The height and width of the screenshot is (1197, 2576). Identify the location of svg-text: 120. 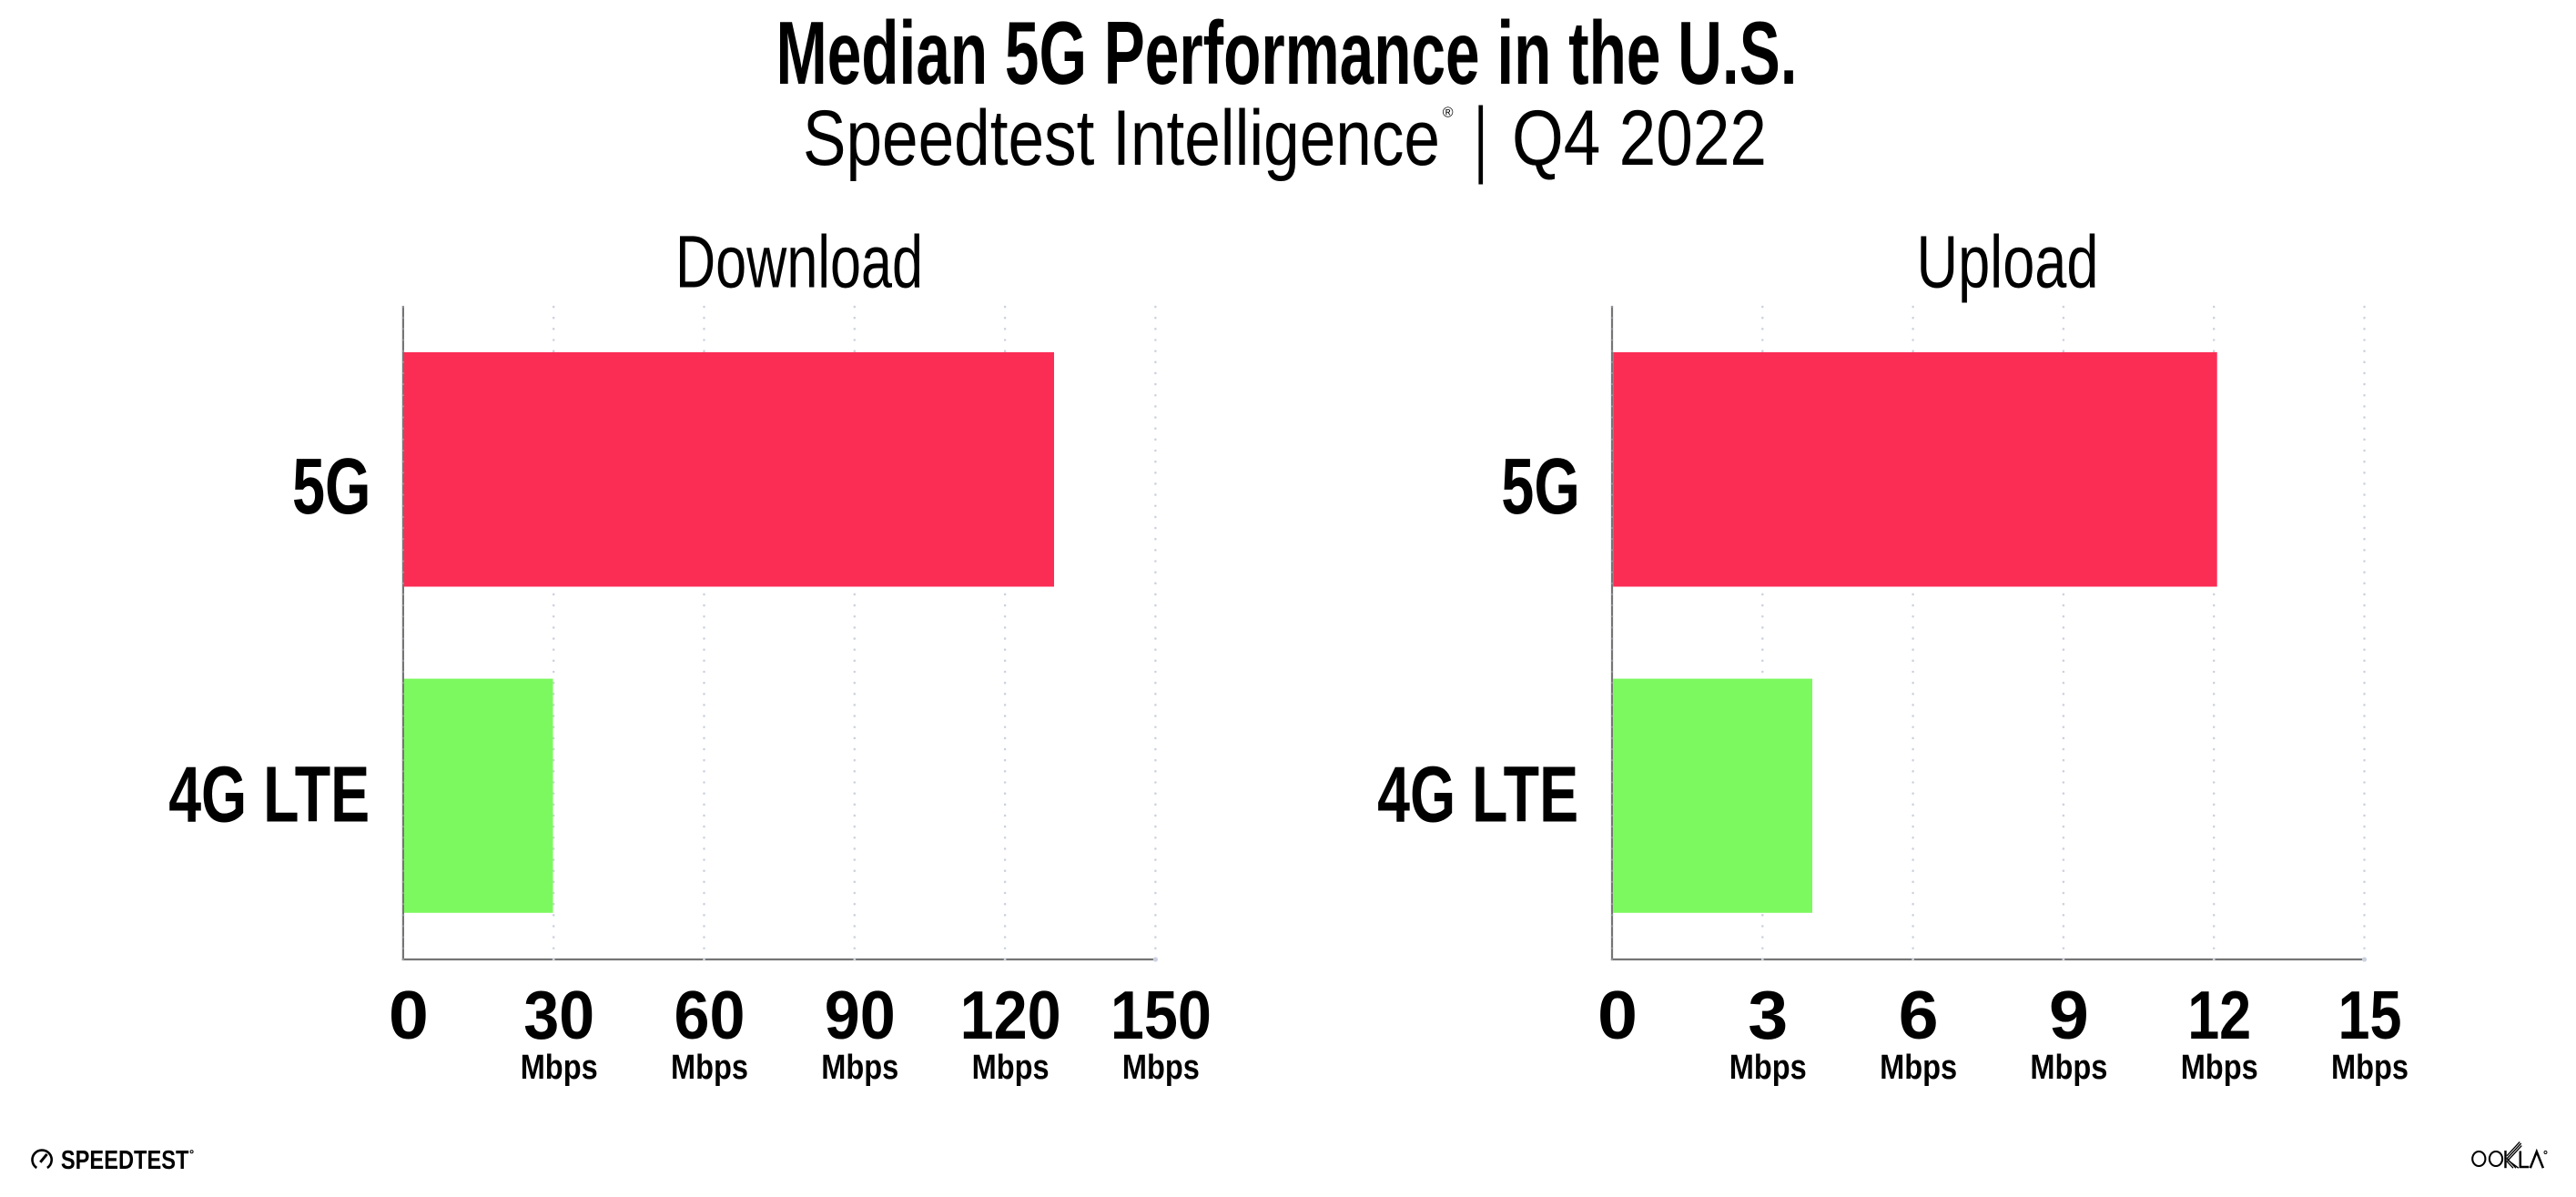
(1010, 1015).